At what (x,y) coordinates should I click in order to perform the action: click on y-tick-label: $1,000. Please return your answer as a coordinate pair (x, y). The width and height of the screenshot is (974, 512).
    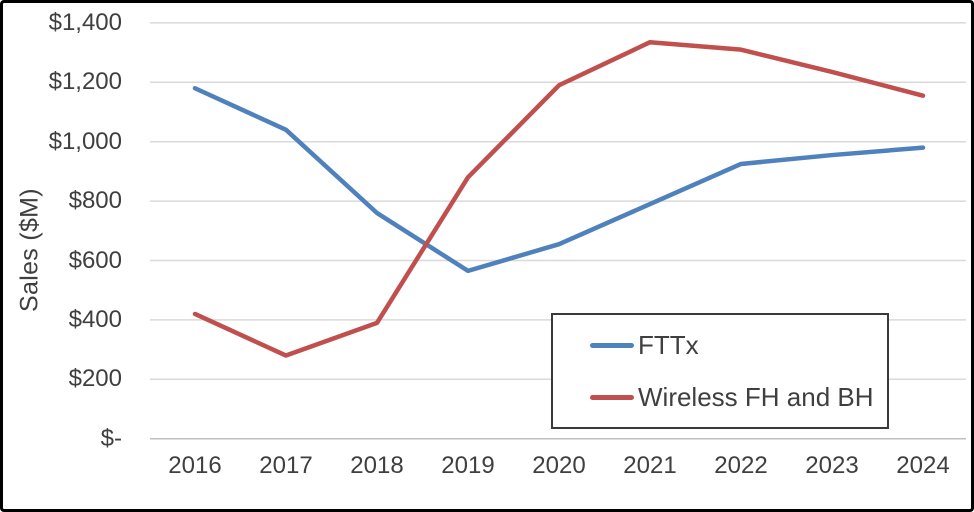
    Looking at the image, I should click on (85, 141).